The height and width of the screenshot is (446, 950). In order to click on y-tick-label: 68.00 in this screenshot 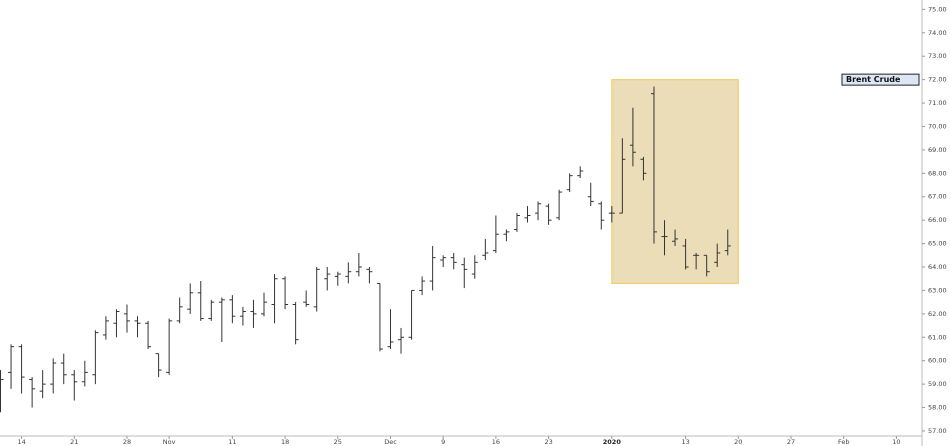, I will do `click(937, 173)`.